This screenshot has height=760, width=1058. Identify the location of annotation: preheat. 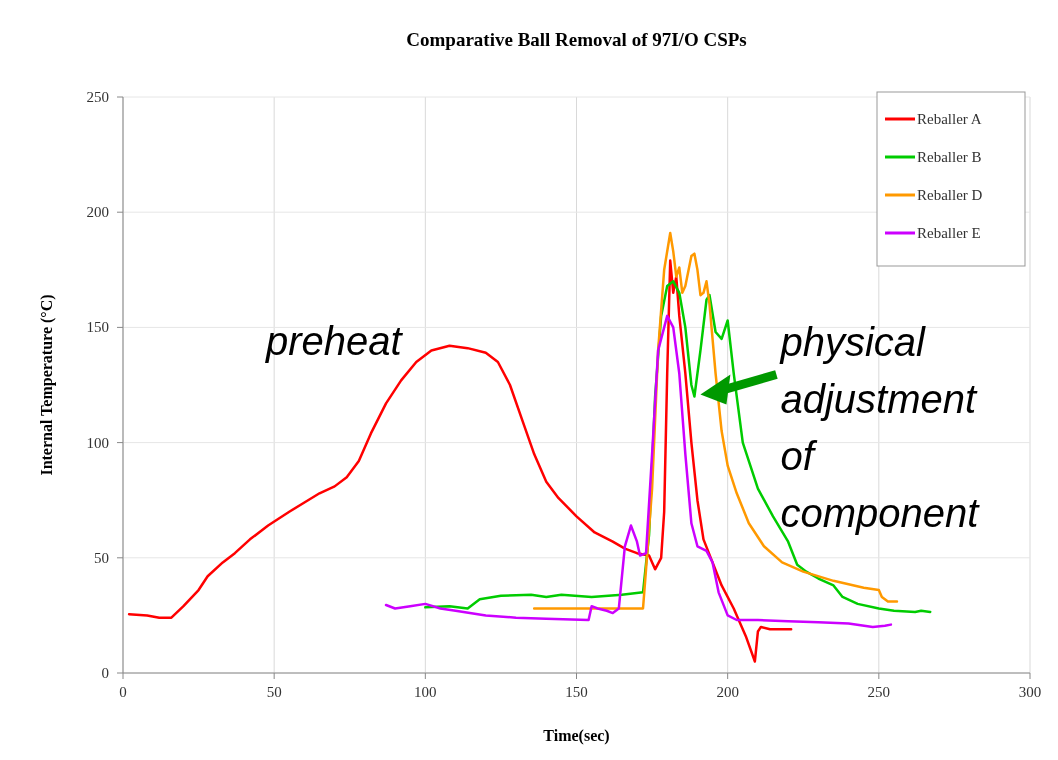
(334, 341).